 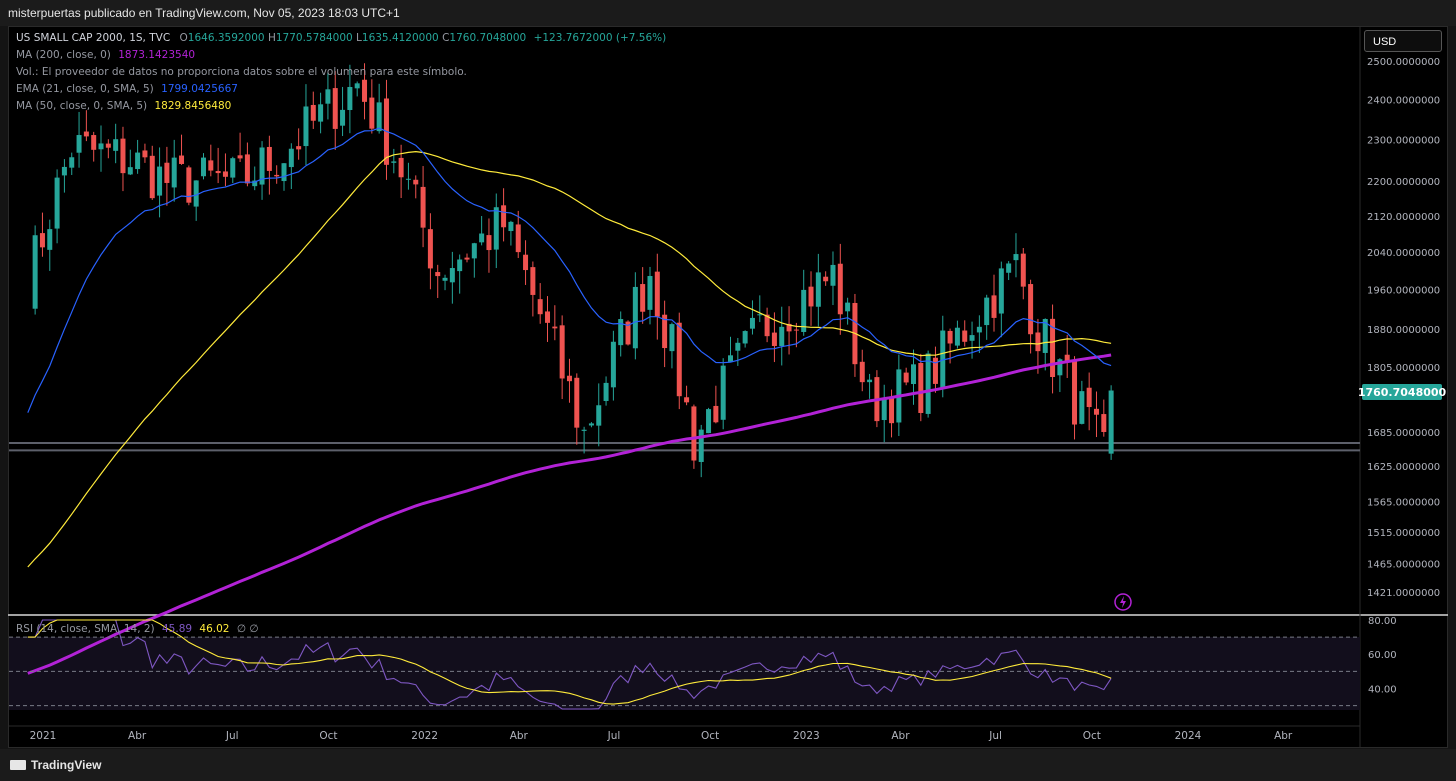 I want to click on price-tick-label: 1421.0000000, so click(x=1403, y=593).